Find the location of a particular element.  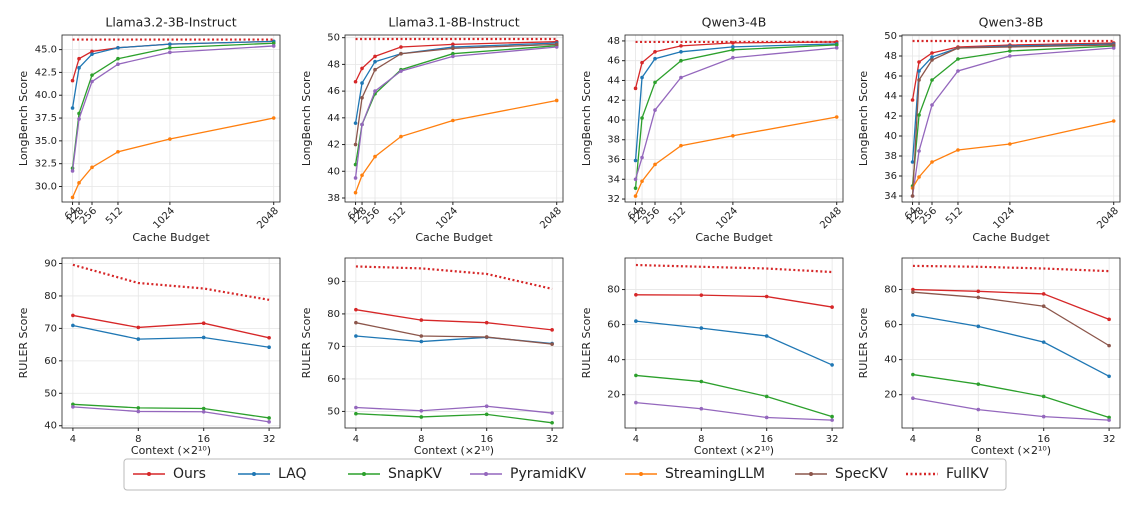

y-tick-label: 45.0 is located at coordinates (46, 50).